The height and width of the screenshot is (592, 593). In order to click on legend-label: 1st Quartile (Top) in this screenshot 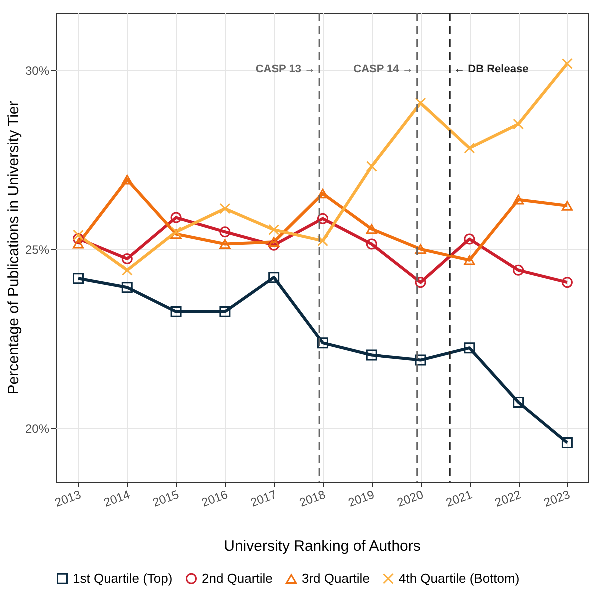, I will do `click(123, 578)`.